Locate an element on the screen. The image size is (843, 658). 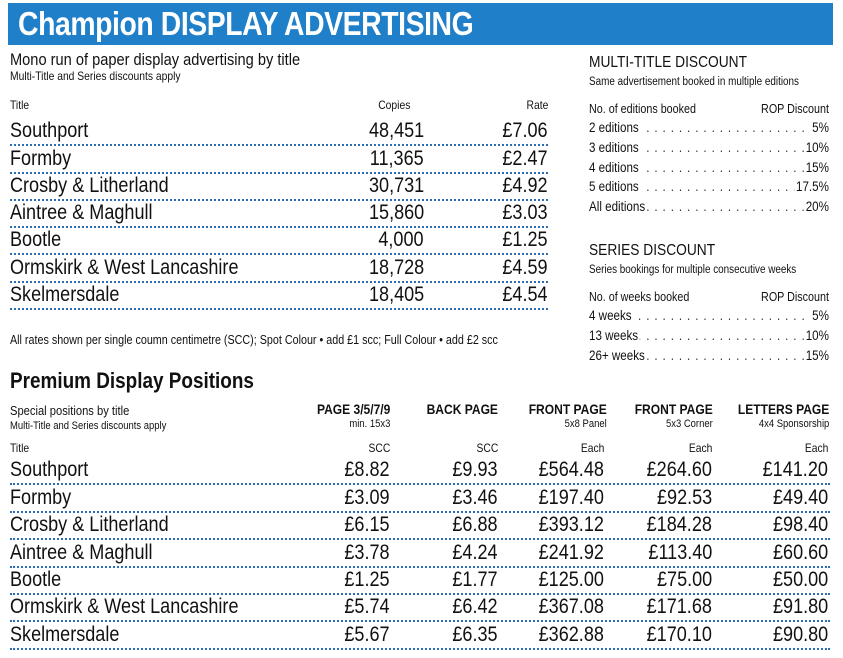
row-rate: £4.54 is located at coordinates (525, 295).